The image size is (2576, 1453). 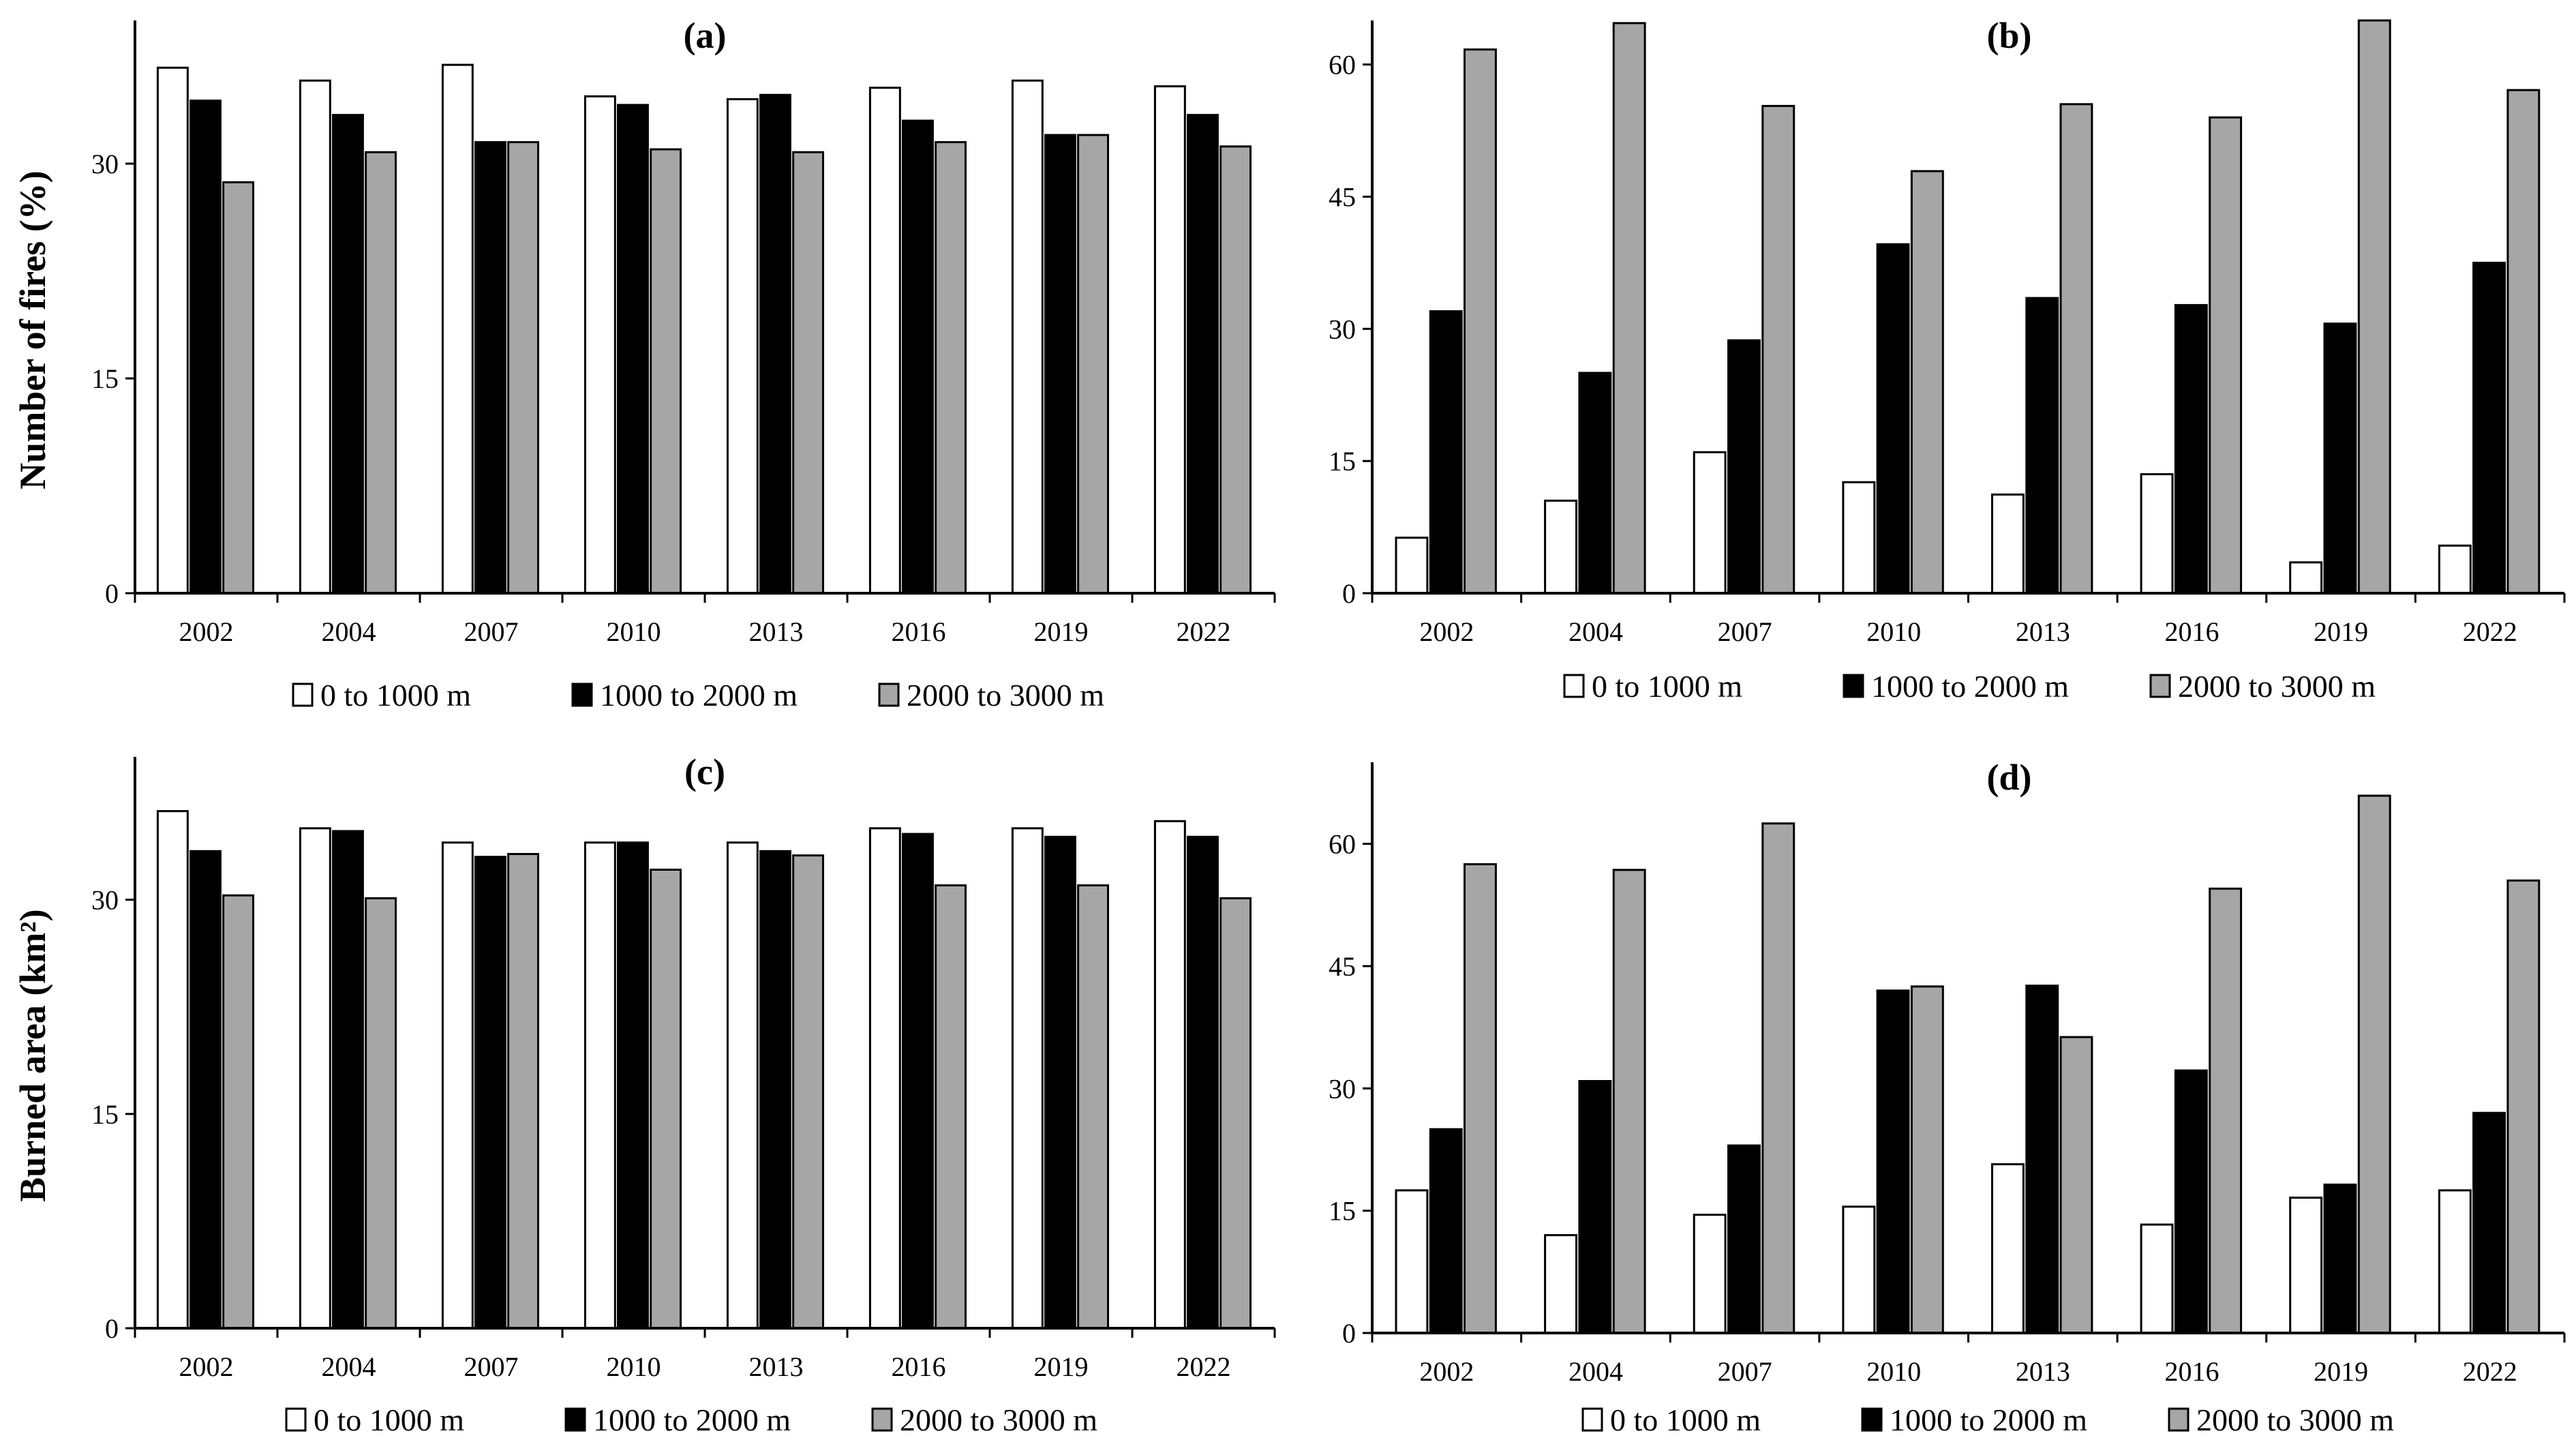 What do you see at coordinates (2191, 1371) in the screenshot?
I see `x-tick-label-d-2016: 2016` at bounding box center [2191, 1371].